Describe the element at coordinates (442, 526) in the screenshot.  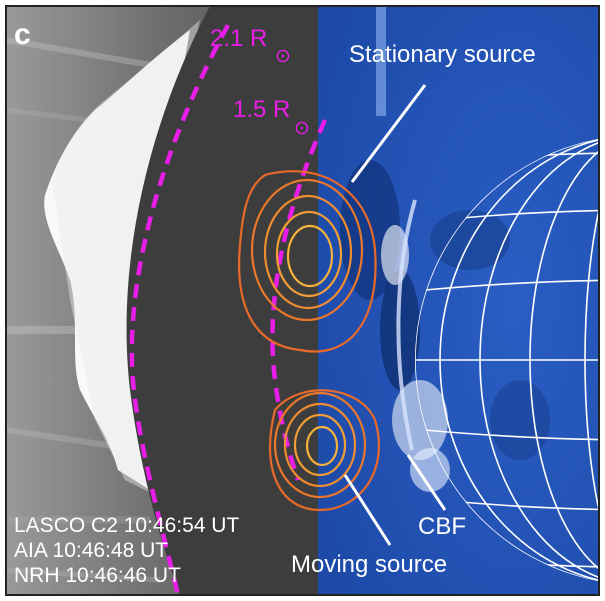
I see `cbf-label: CBF` at that location.